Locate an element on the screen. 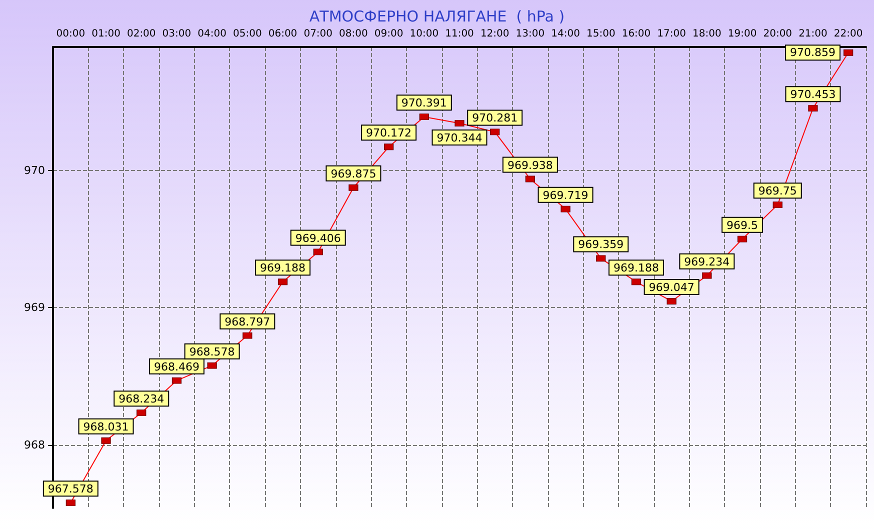 This screenshot has width=874, height=529. data-label: 969.875 is located at coordinates (353, 173).